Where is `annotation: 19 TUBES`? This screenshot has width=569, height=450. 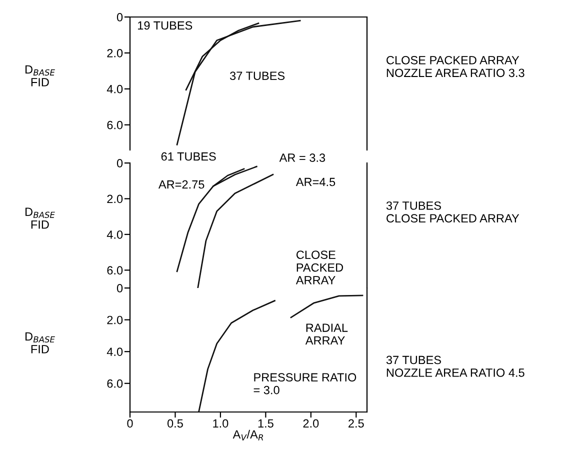
annotation: 19 TUBES is located at coordinates (165, 25).